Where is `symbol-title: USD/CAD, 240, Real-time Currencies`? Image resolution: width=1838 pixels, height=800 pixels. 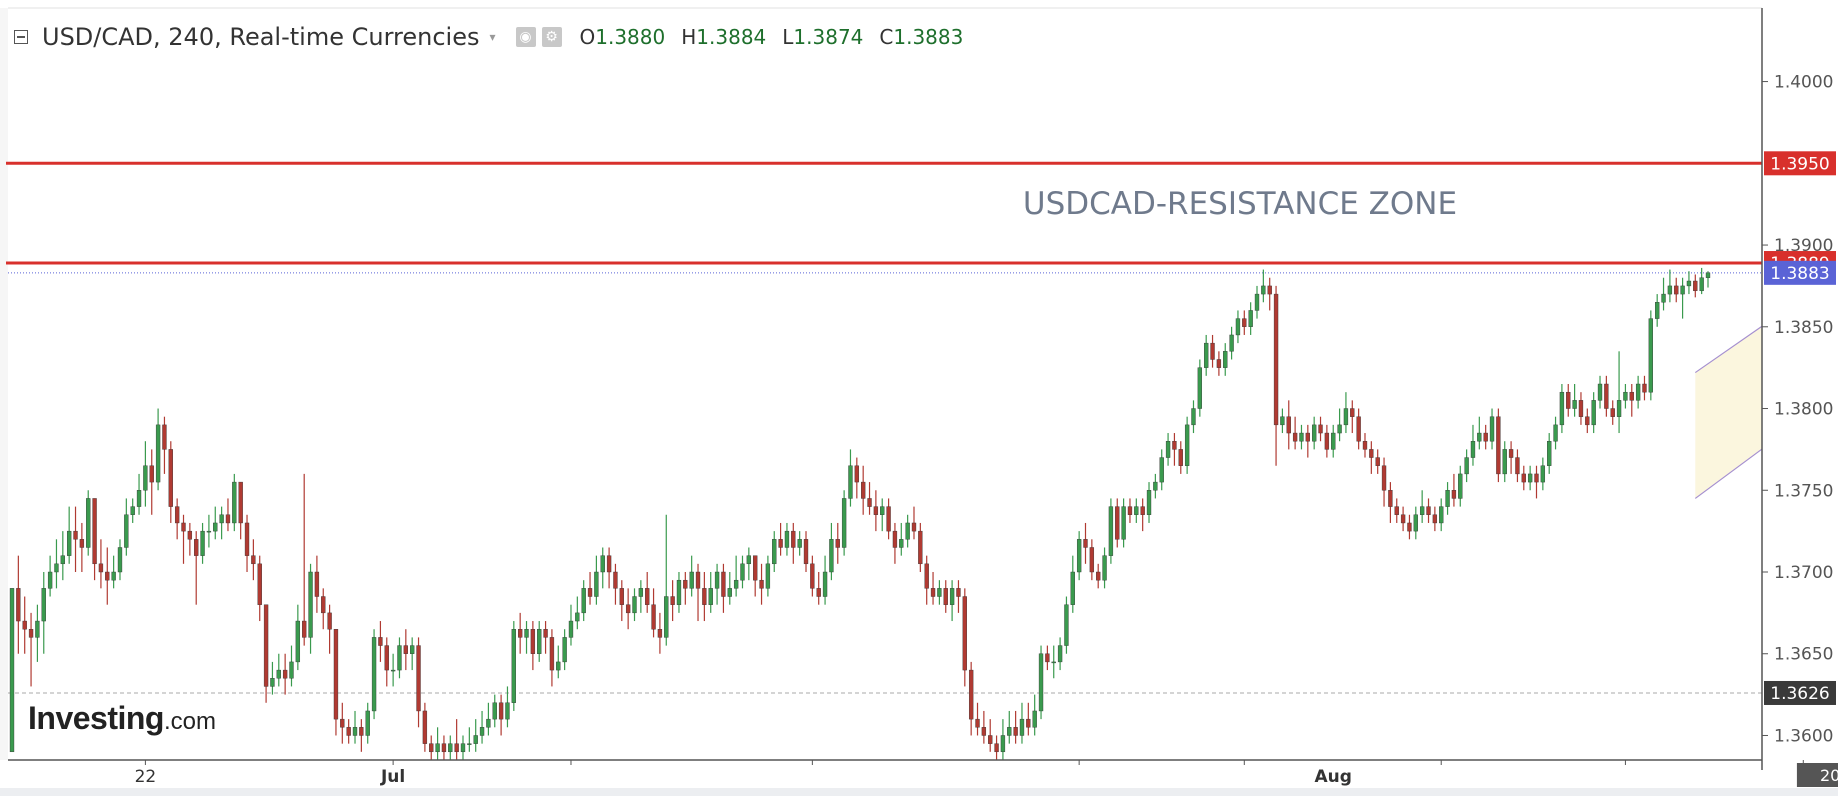 symbol-title: USD/CAD, 240, Real-time Currencies is located at coordinates (261, 37).